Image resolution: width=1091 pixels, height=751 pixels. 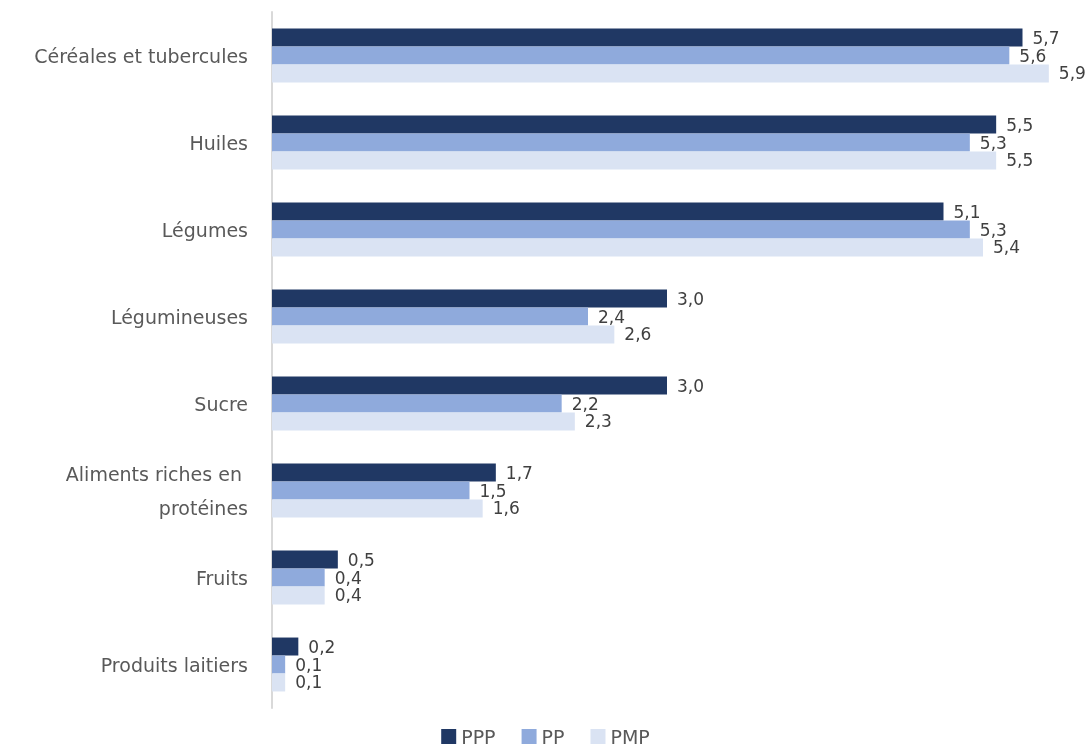 What do you see at coordinates (156, 490) in the screenshot?
I see `y-tick-label: Aliments riches en protéines` at bounding box center [156, 490].